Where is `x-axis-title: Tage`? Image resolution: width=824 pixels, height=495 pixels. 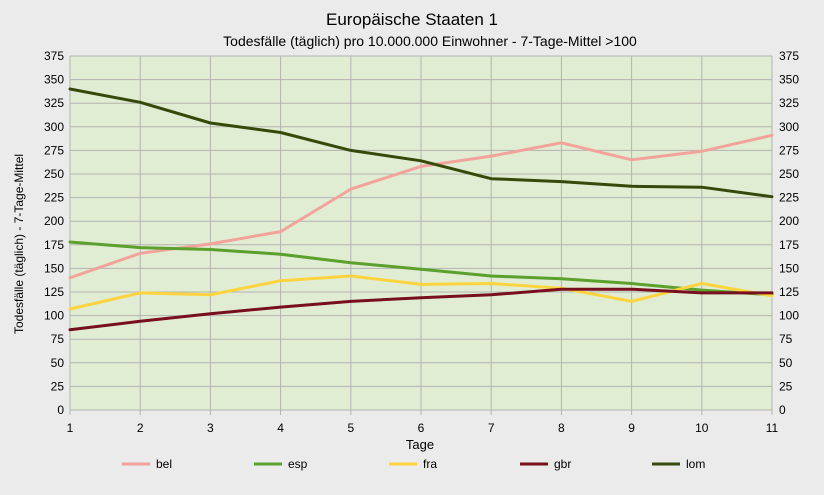 x-axis-title: Tage is located at coordinates (420, 444).